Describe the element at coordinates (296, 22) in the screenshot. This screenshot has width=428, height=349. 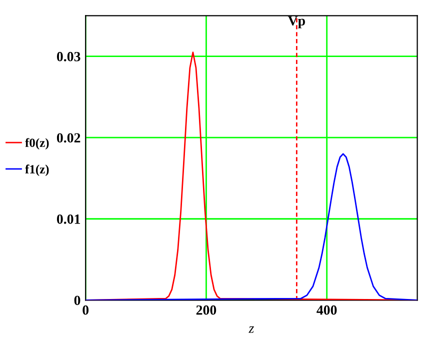
I see `ref-line-label: Vp` at that location.